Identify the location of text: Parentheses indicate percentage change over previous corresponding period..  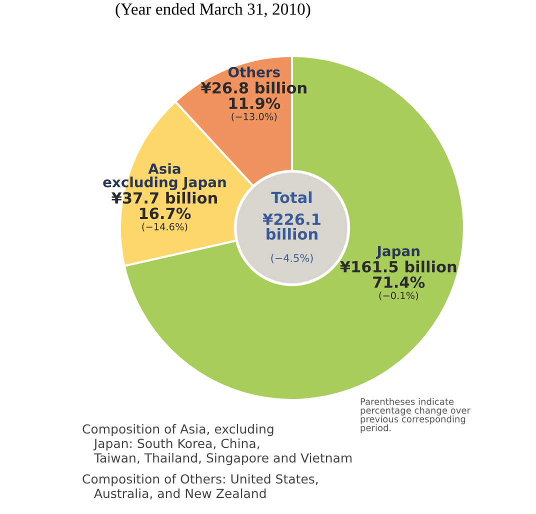
(415, 415).